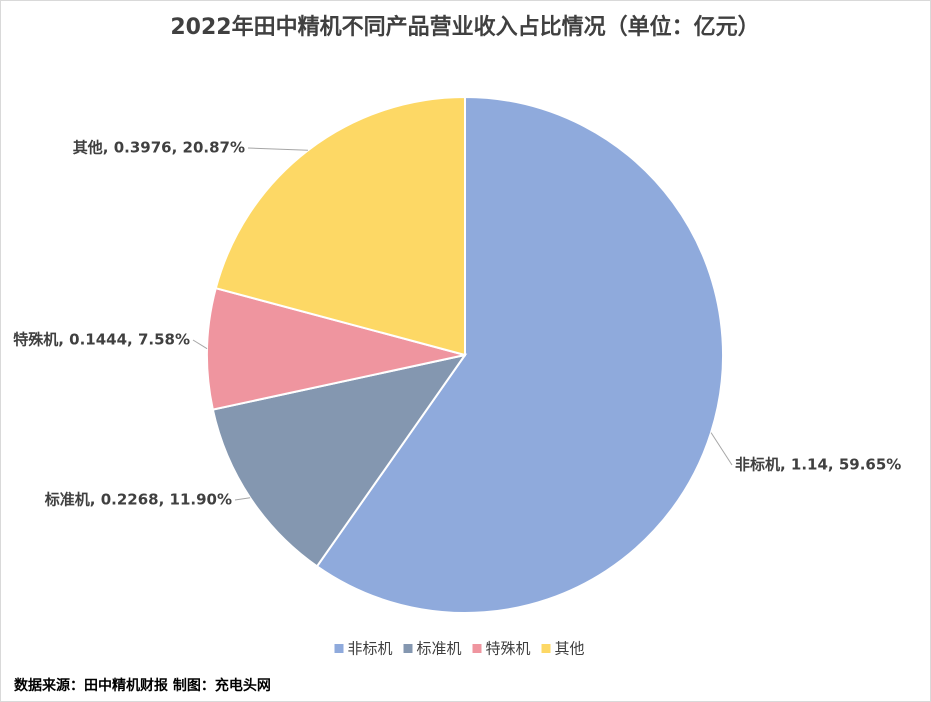  Describe the element at coordinates (370, 649) in the screenshot. I see `legend-label: 非标机` at that location.